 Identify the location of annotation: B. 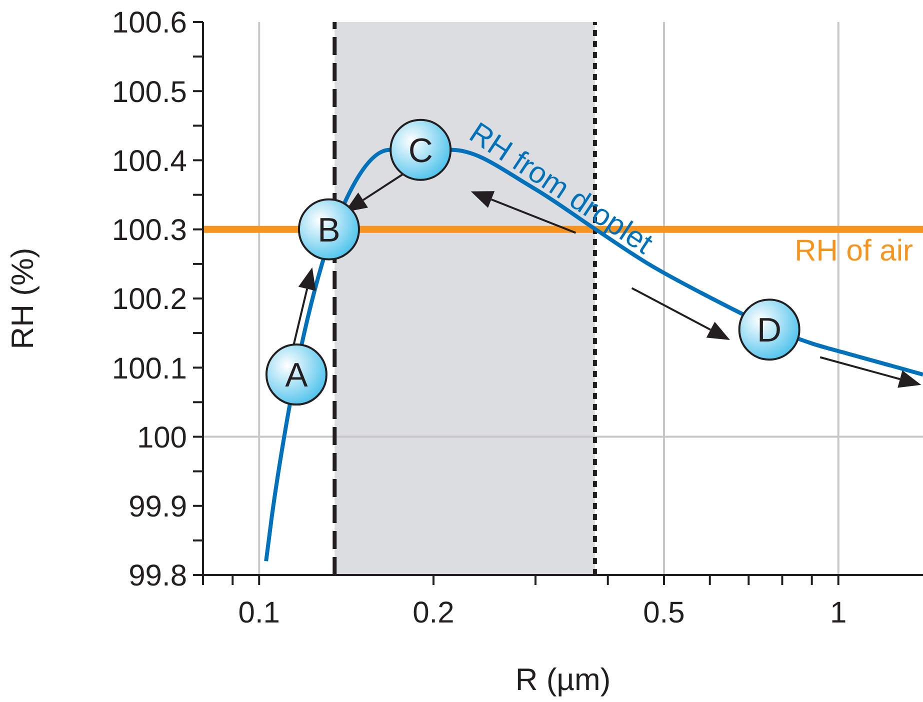
(329, 230).